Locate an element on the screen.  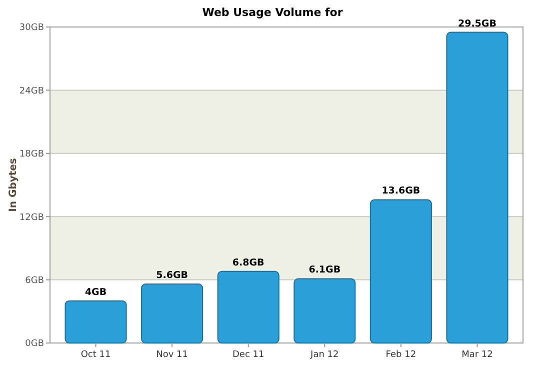
data-label: 13.6GB is located at coordinates (401, 191).